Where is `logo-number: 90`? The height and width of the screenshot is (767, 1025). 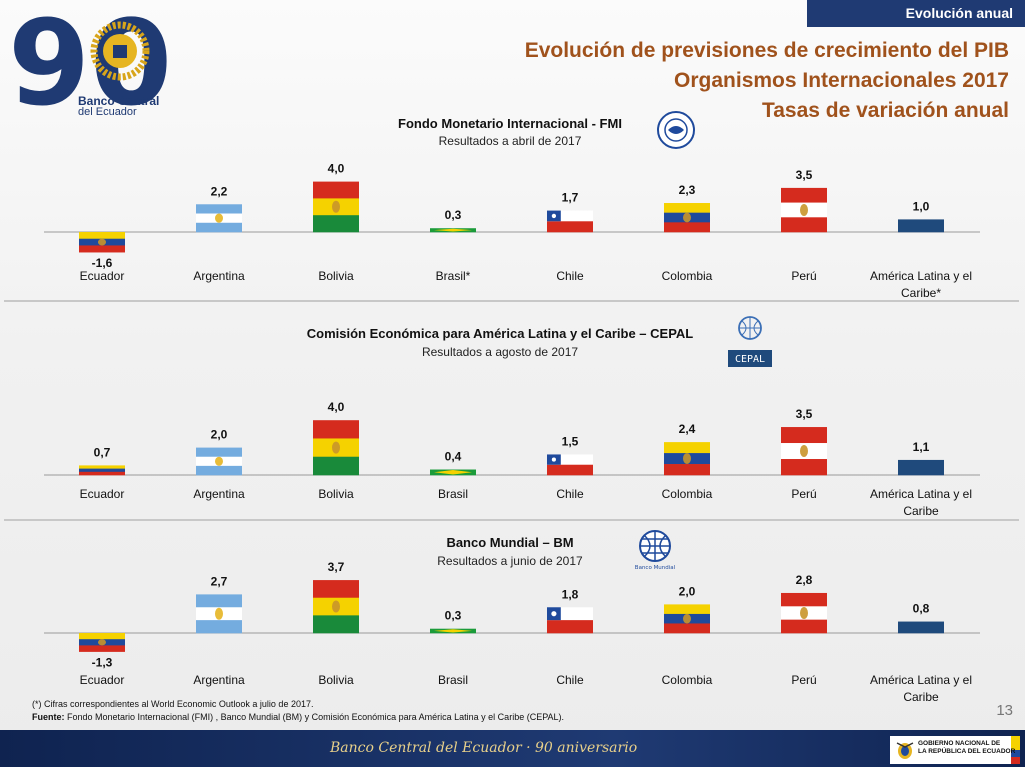
logo-number: 90 is located at coordinates (88, 65).